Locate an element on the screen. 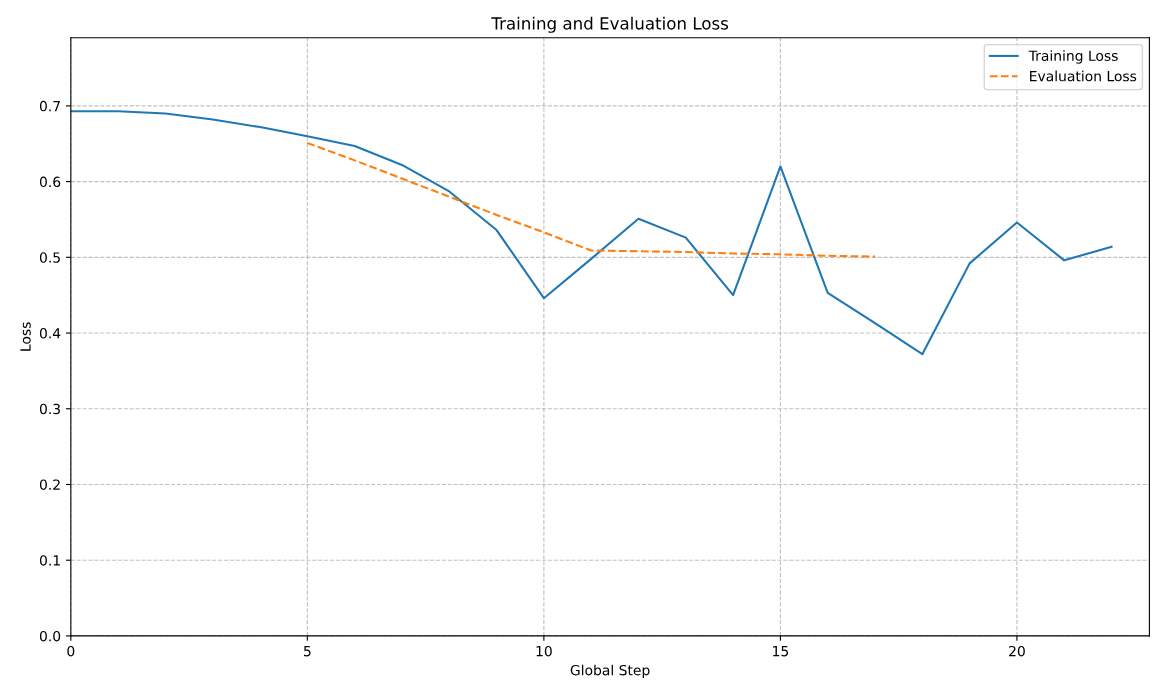 Image resolution: width=1161 pixels, height=686 pixels. legend-label: Training Loss is located at coordinates (1073, 57).